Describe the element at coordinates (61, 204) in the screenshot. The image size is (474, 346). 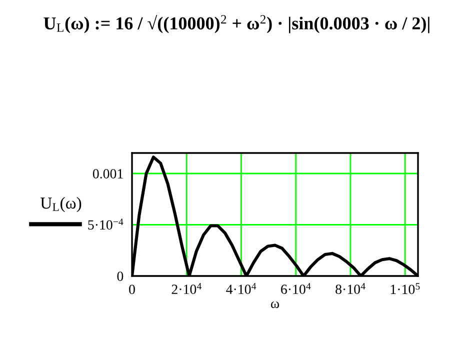
I see `text: U$_{L}$(ω)` at that location.